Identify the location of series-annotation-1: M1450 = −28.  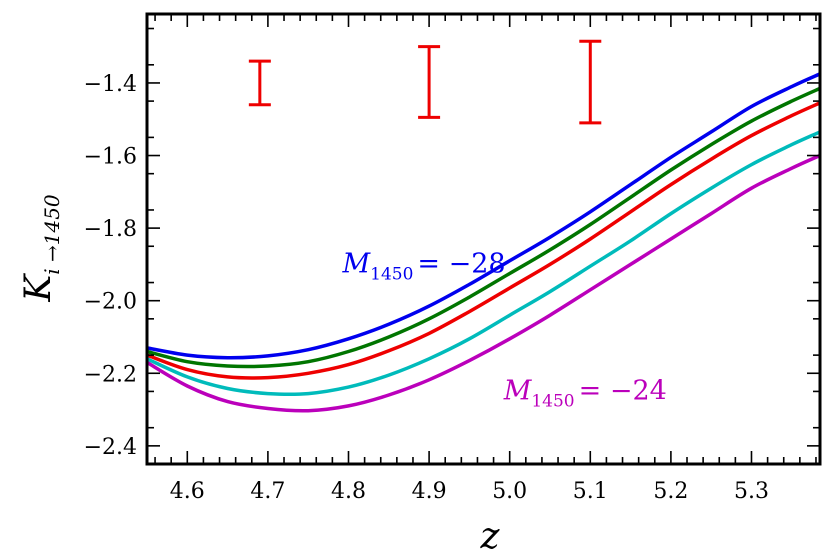
(423, 267).